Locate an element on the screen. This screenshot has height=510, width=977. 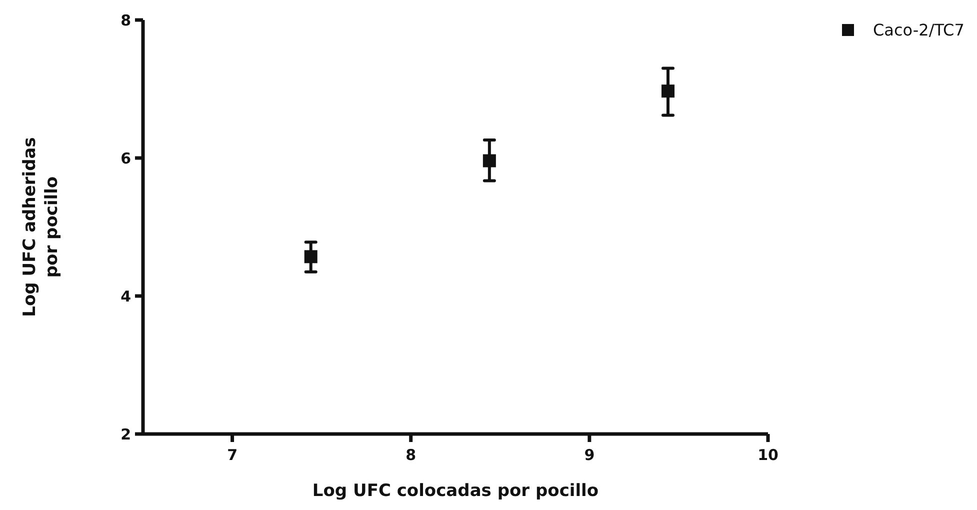
x-axis-title: Log UFC colocadas por pocillo is located at coordinates (455, 491).